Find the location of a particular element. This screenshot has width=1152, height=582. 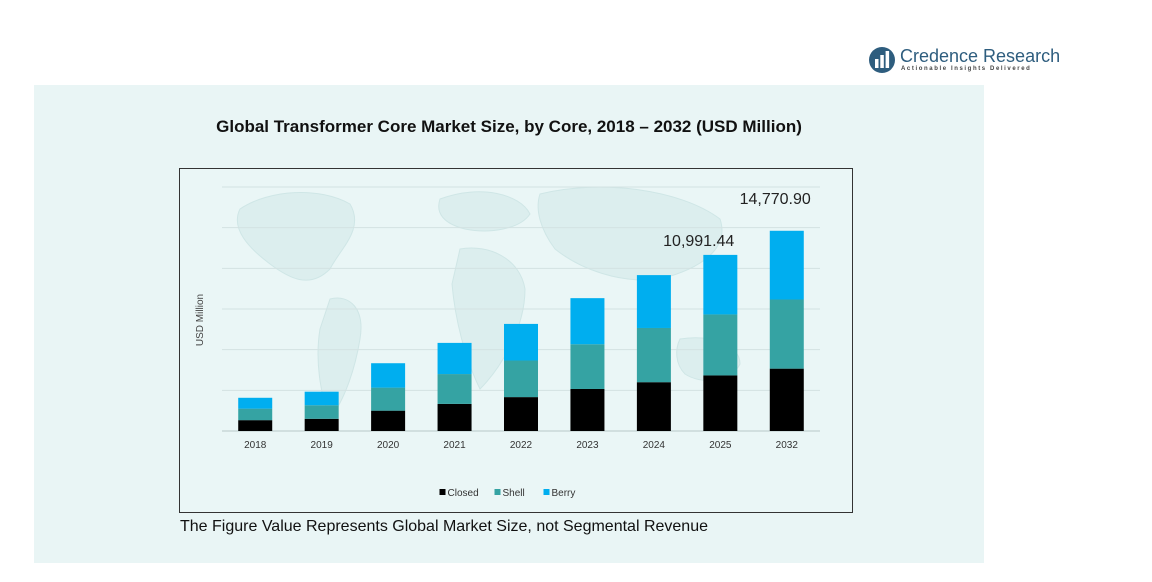

x-axis-tick-labels: 2018 2019 2020 2021 2022 2023 2024 2025 2032 is located at coordinates (521, 445).